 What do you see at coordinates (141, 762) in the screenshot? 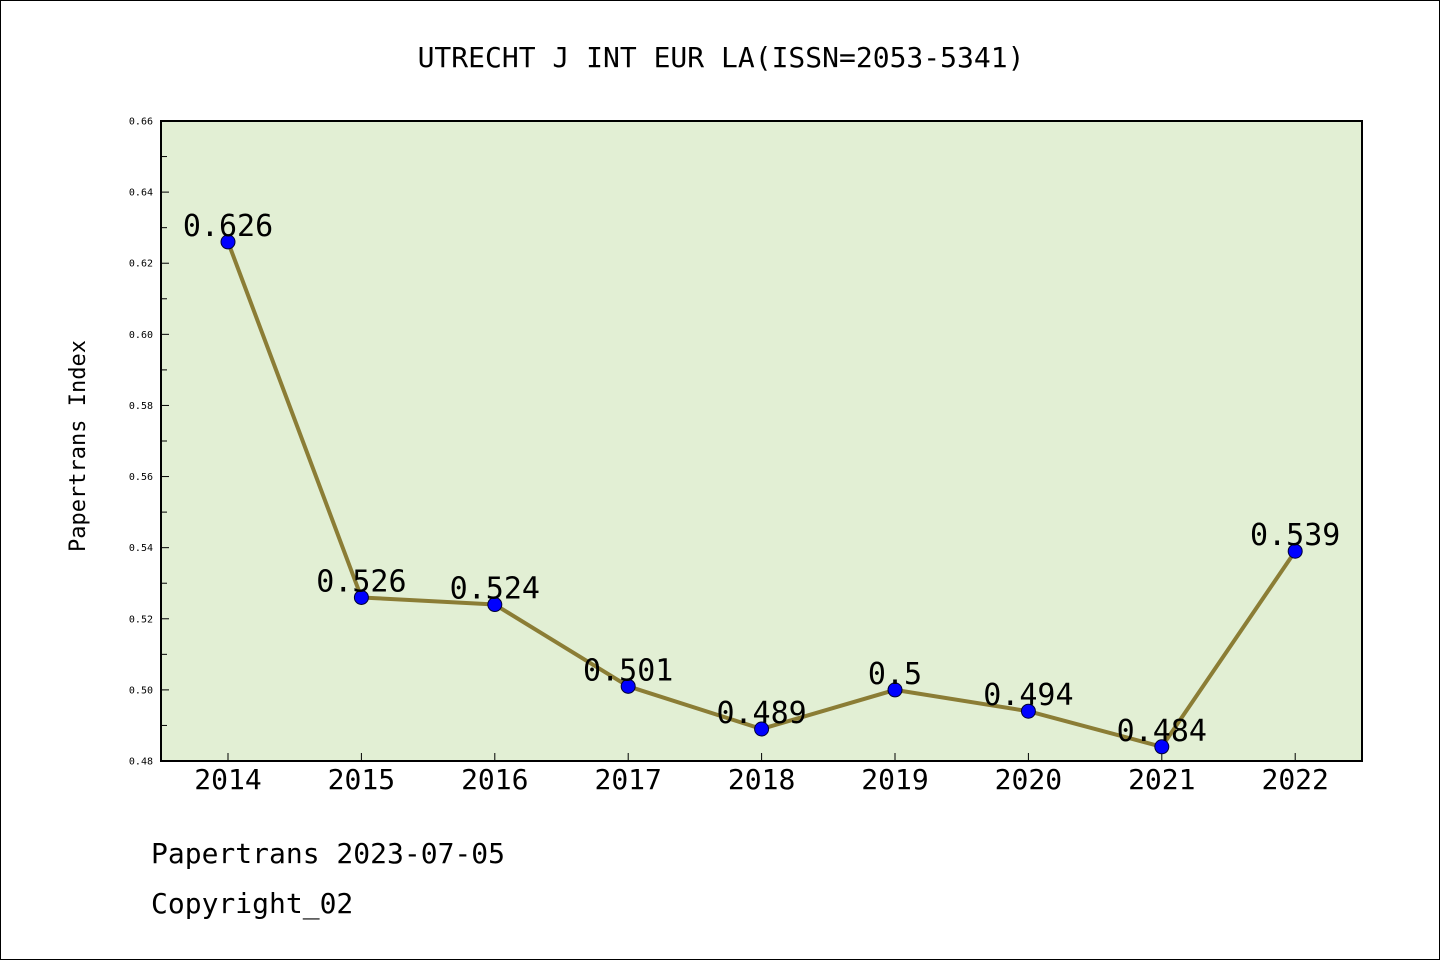
I see `y-tick-label: 0.48` at bounding box center [141, 762].